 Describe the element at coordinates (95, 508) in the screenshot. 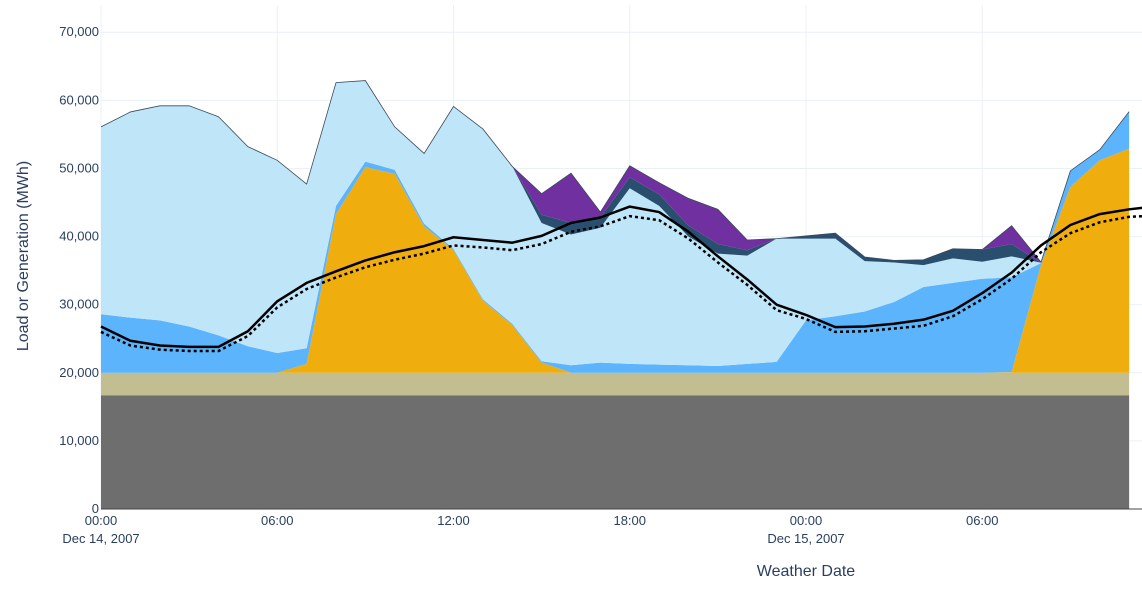

I see `y-tick-label: 0` at that location.